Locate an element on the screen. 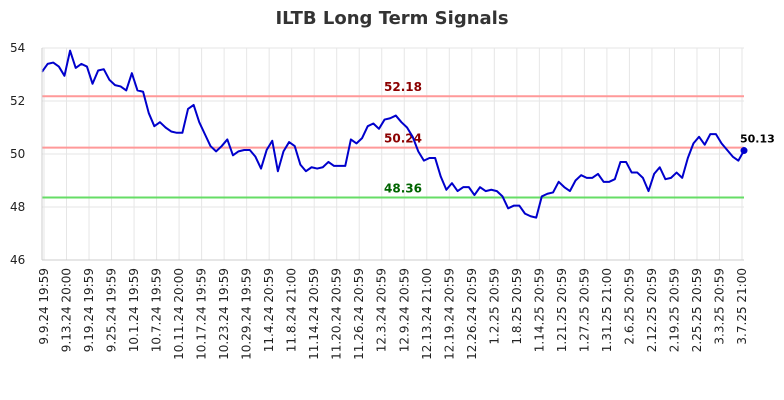 Image resolution: width=784 pixels, height=400 pixels. reference-label-resistance: 52.18 is located at coordinates (403, 87).